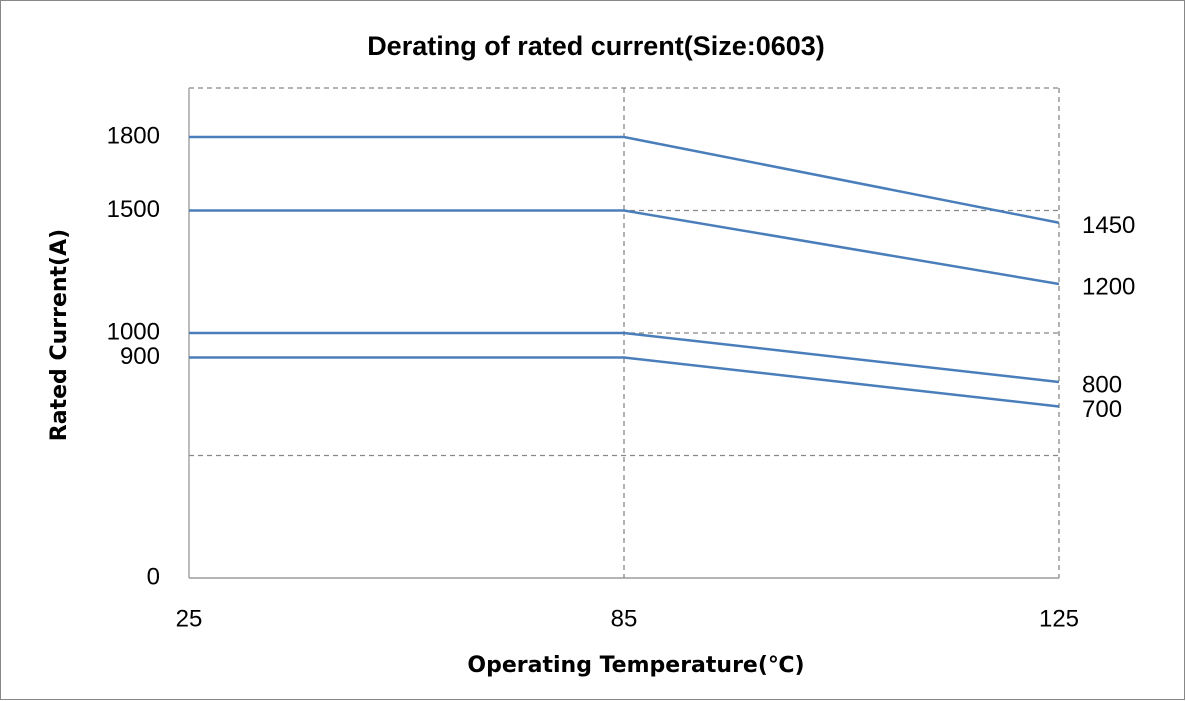 This screenshot has width=1186, height=701. What do you see at coordinates (59, 335) in the screenshot?
I see `y-axis-title: Rated Current(A)` at bounding box center [59, 335].